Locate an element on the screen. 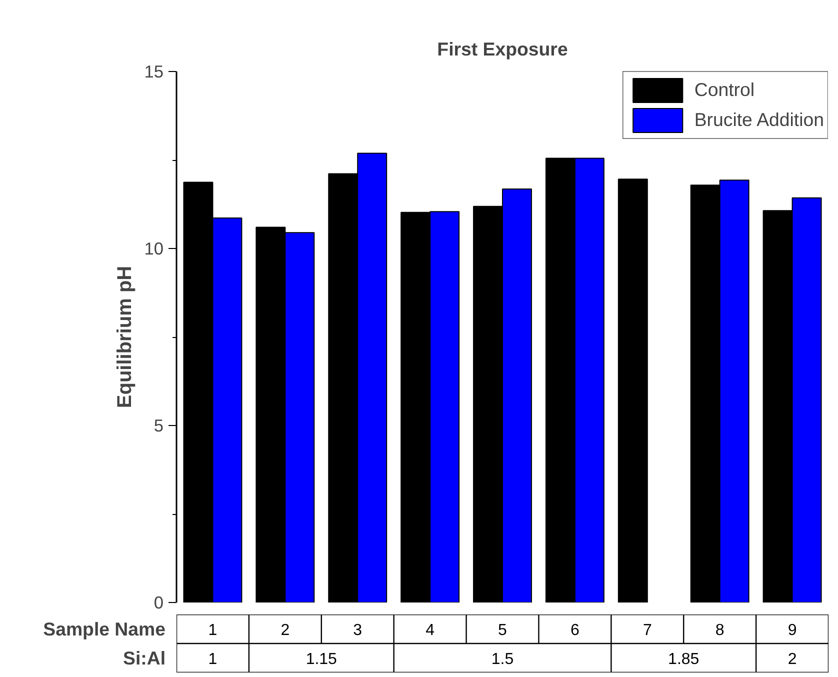 This screenshot has height=677, width=838. x-axis-title: Sample Name is located at coordinates (104, 629).